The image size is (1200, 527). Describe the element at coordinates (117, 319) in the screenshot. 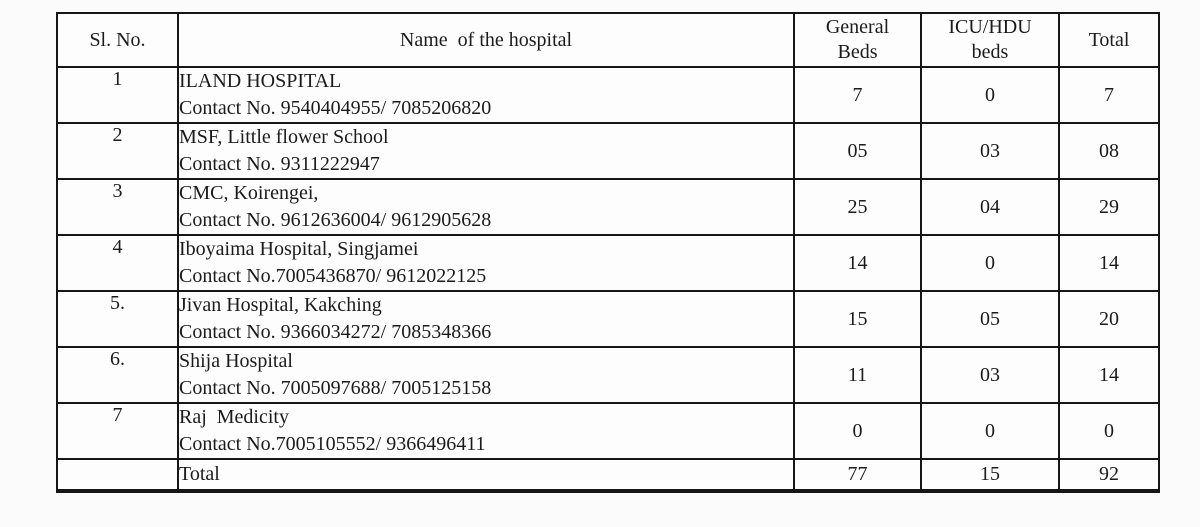

I see `sl-no-cell: 5.` at that location.